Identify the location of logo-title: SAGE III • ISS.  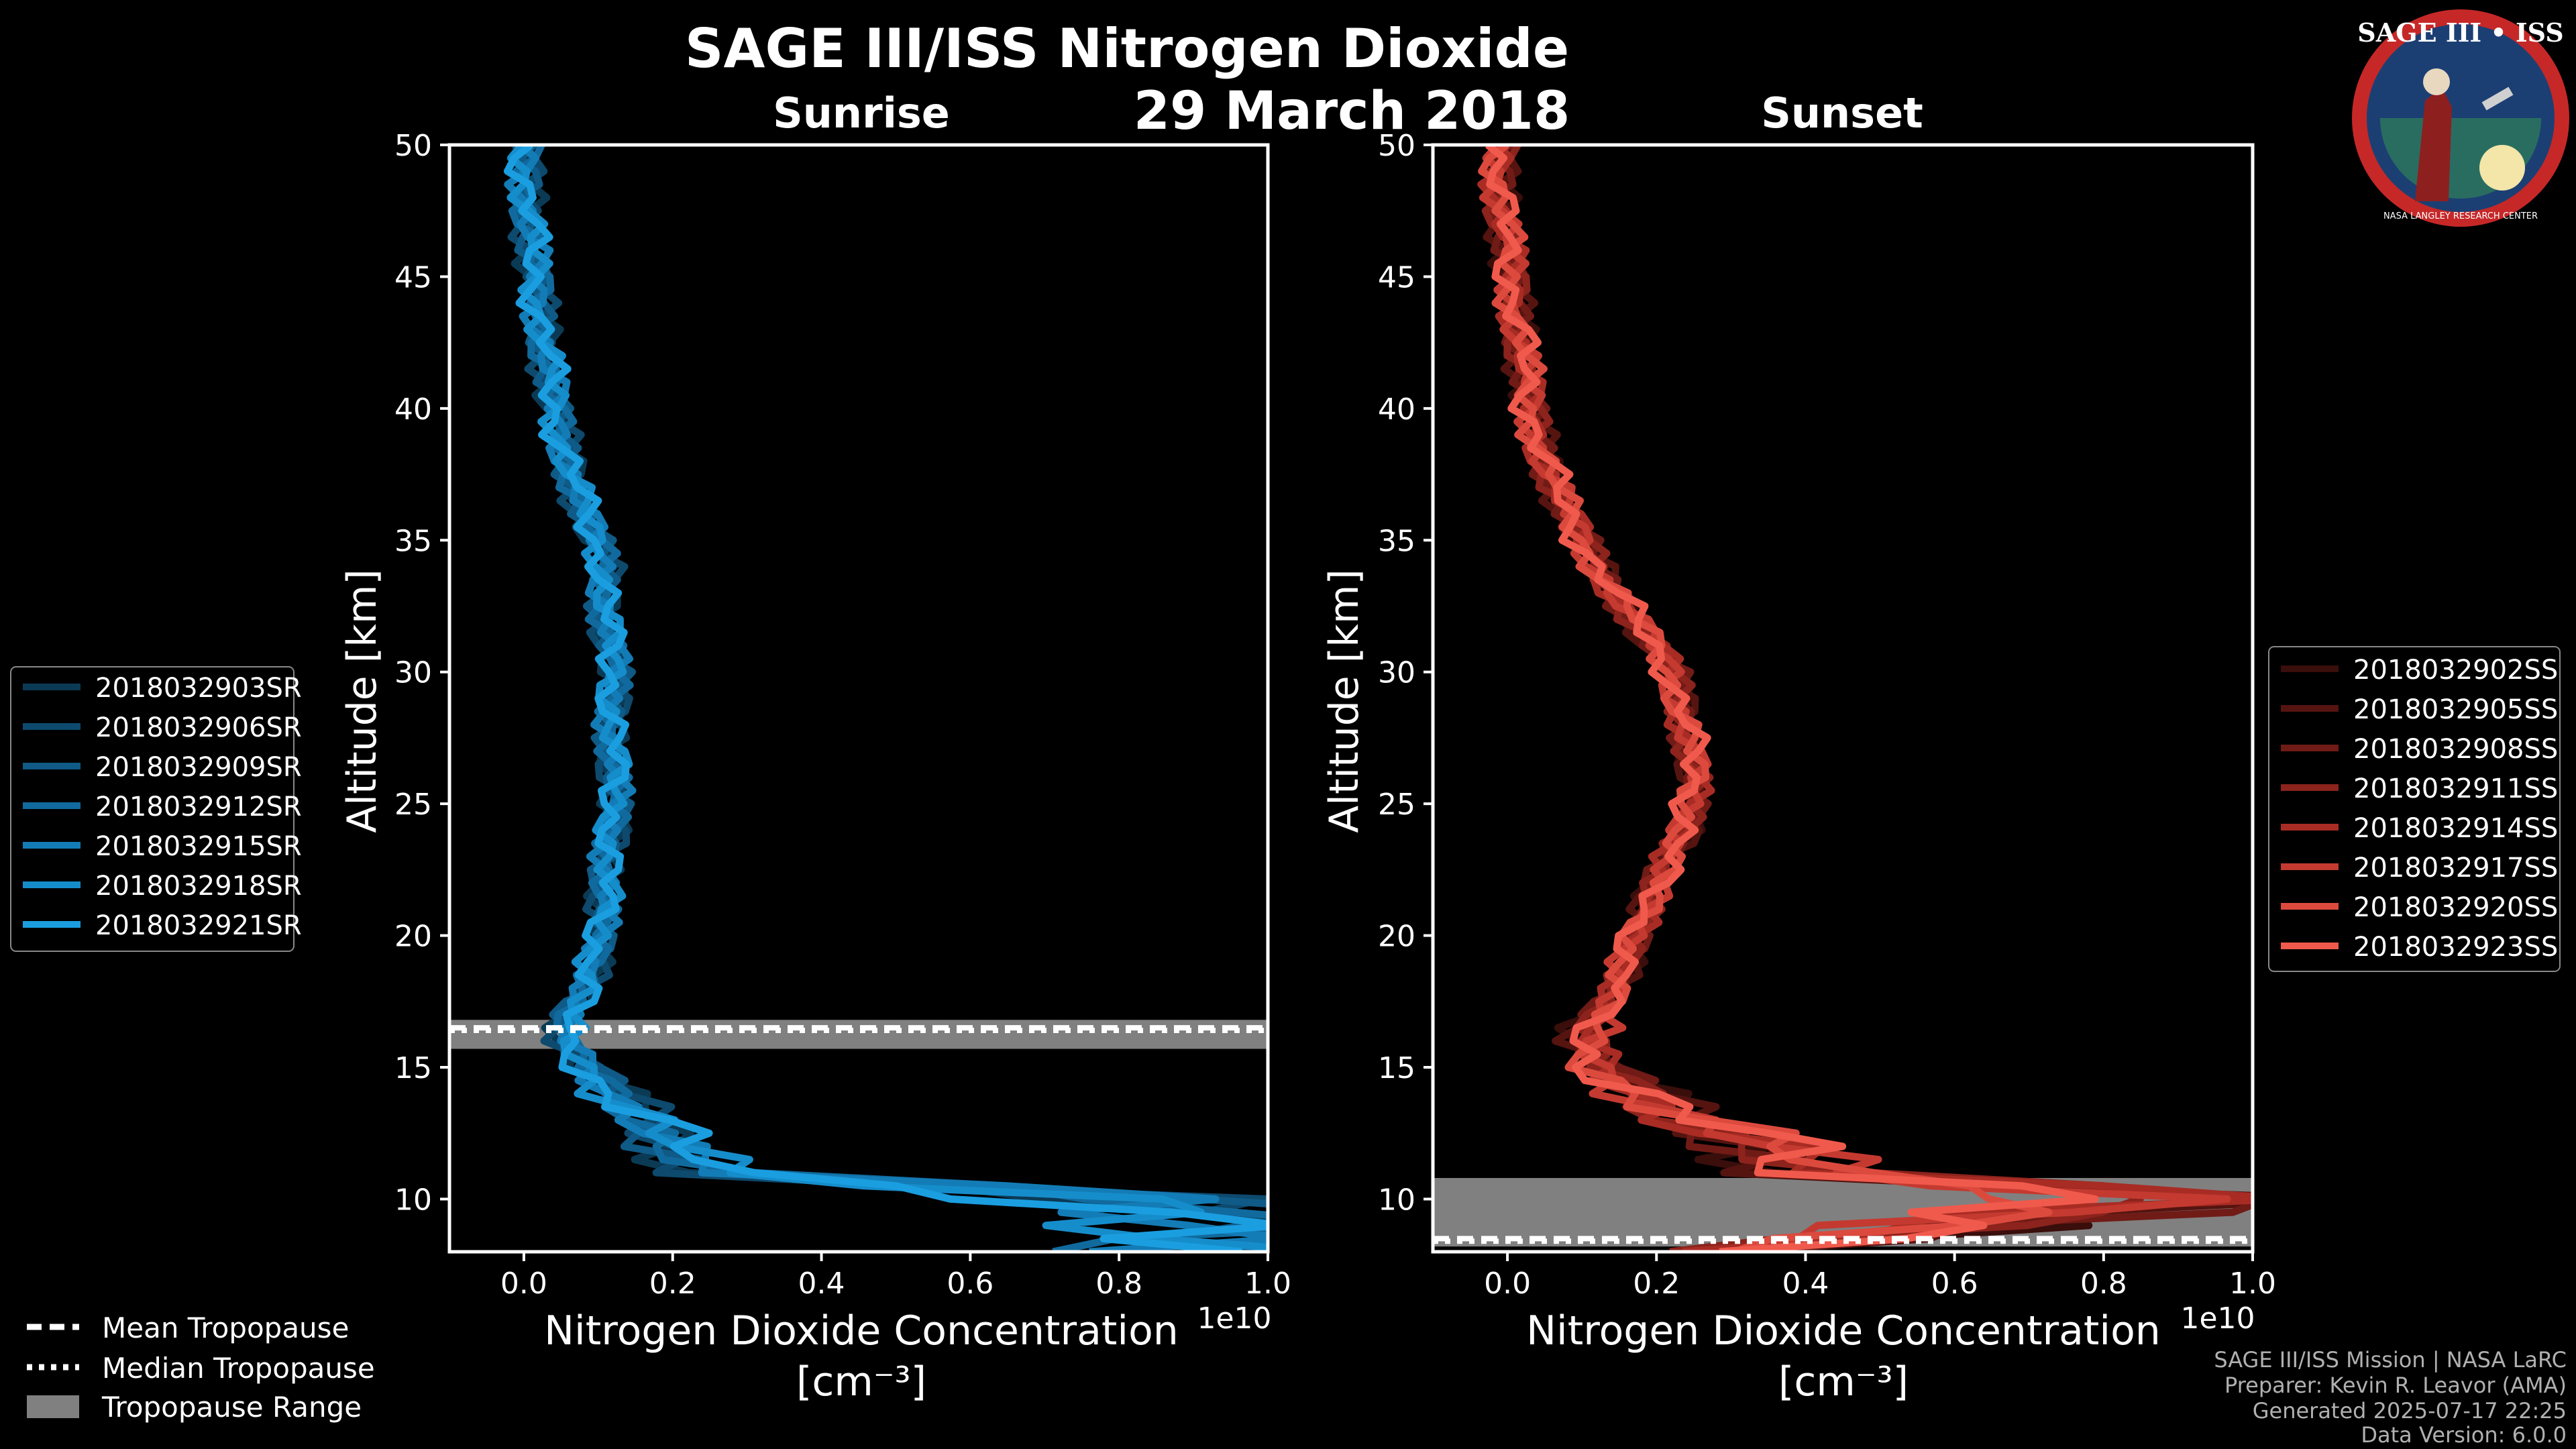
(2460, 32).